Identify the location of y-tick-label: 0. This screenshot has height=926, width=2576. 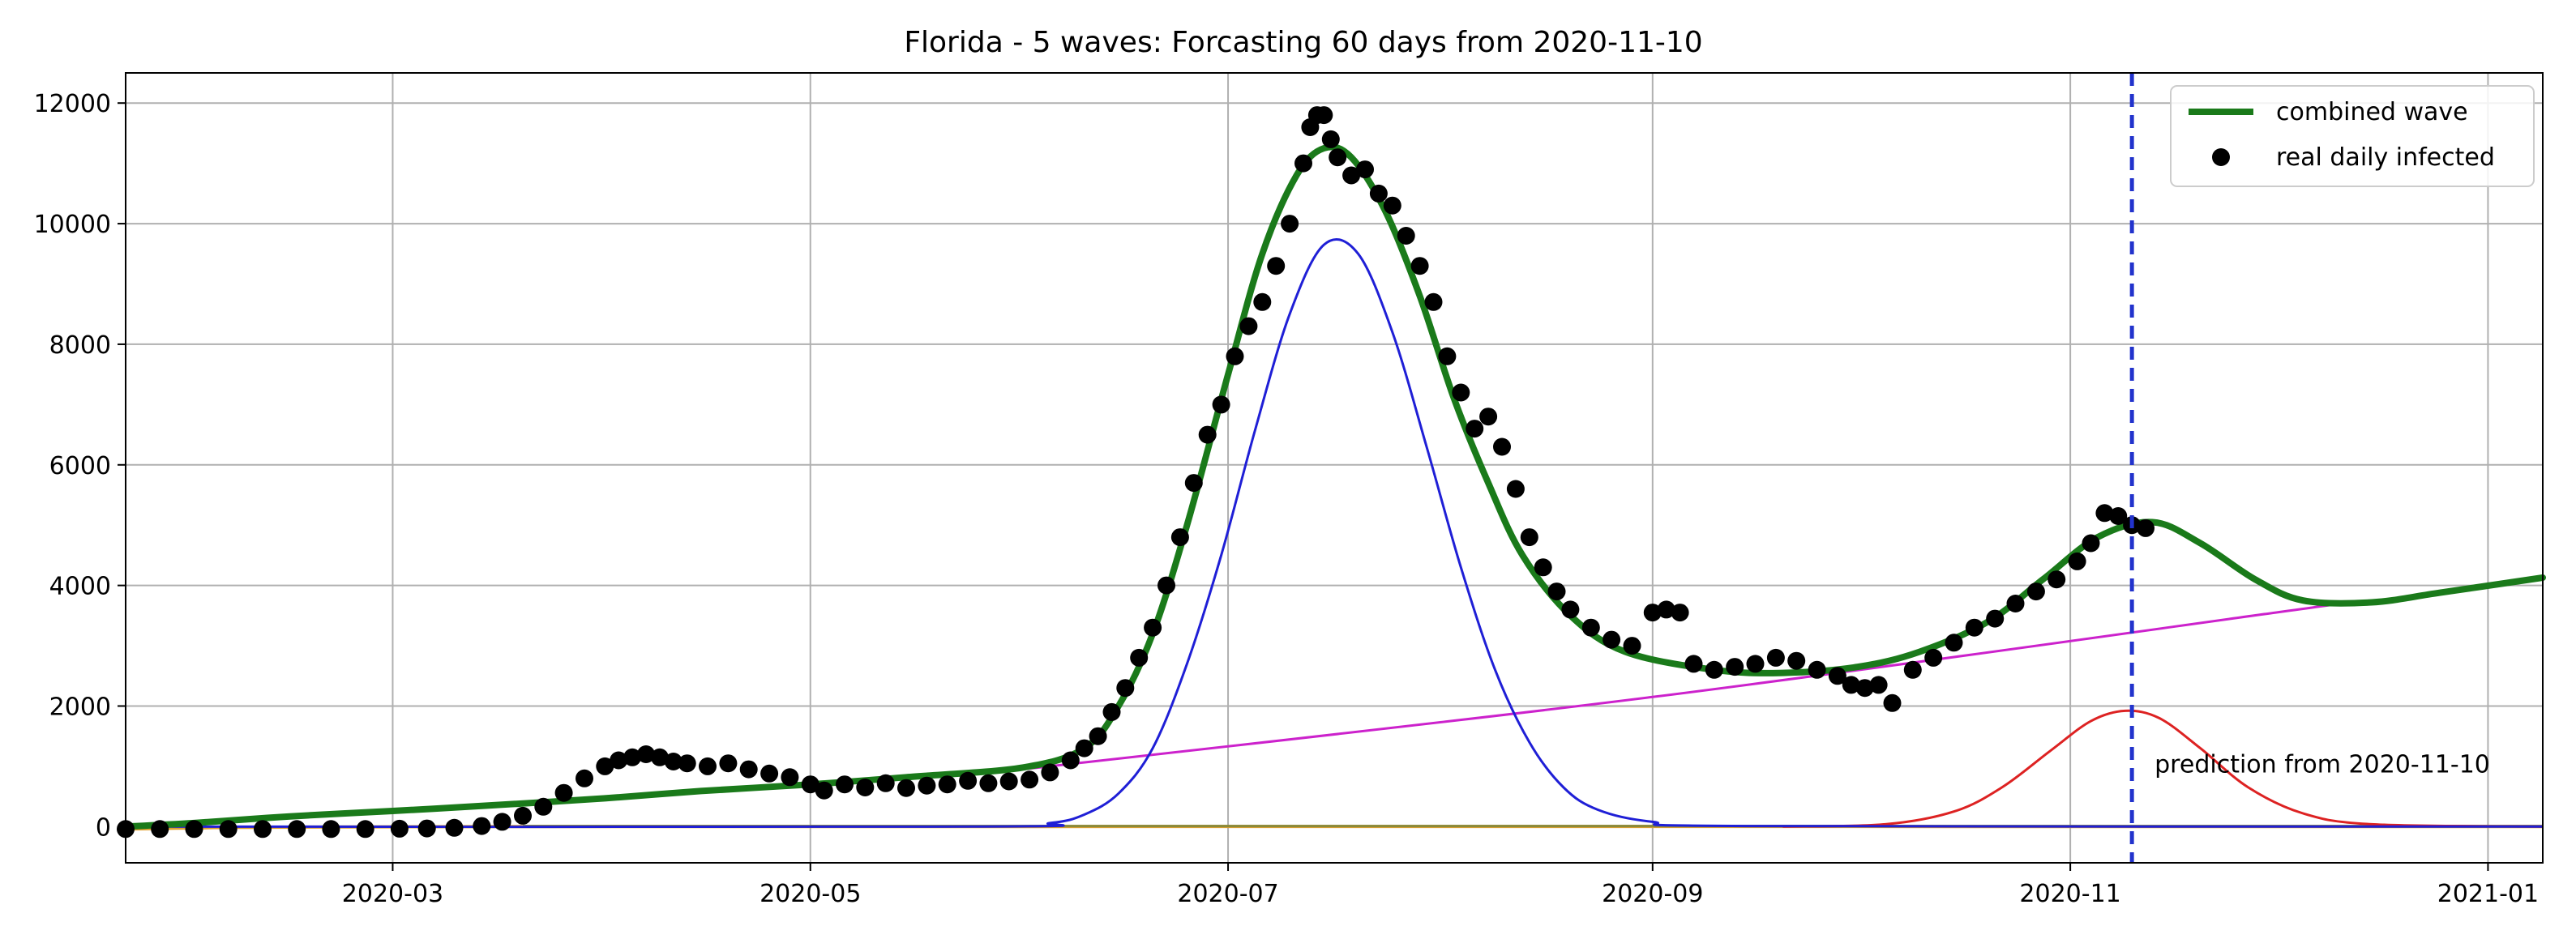
(103, 828).